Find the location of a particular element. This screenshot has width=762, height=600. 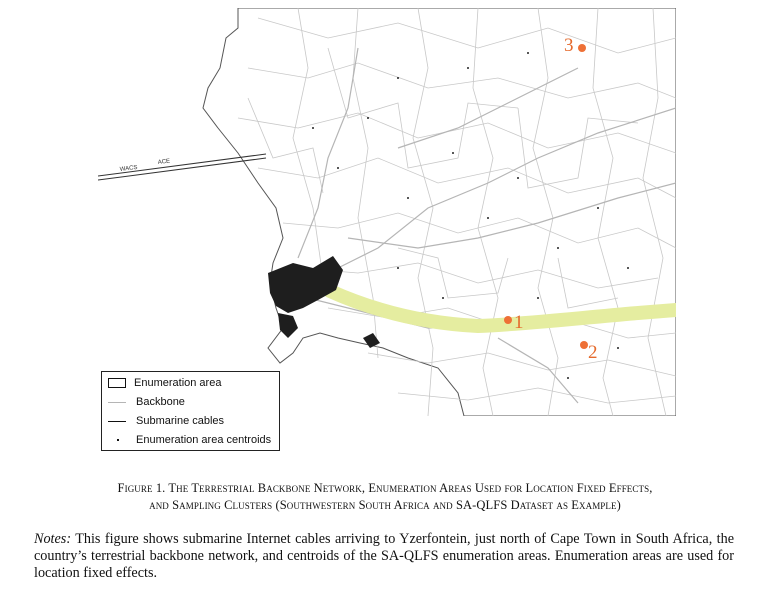

legend-item-enumeration-area: Enumeration area is located at coordinates (164, 383).